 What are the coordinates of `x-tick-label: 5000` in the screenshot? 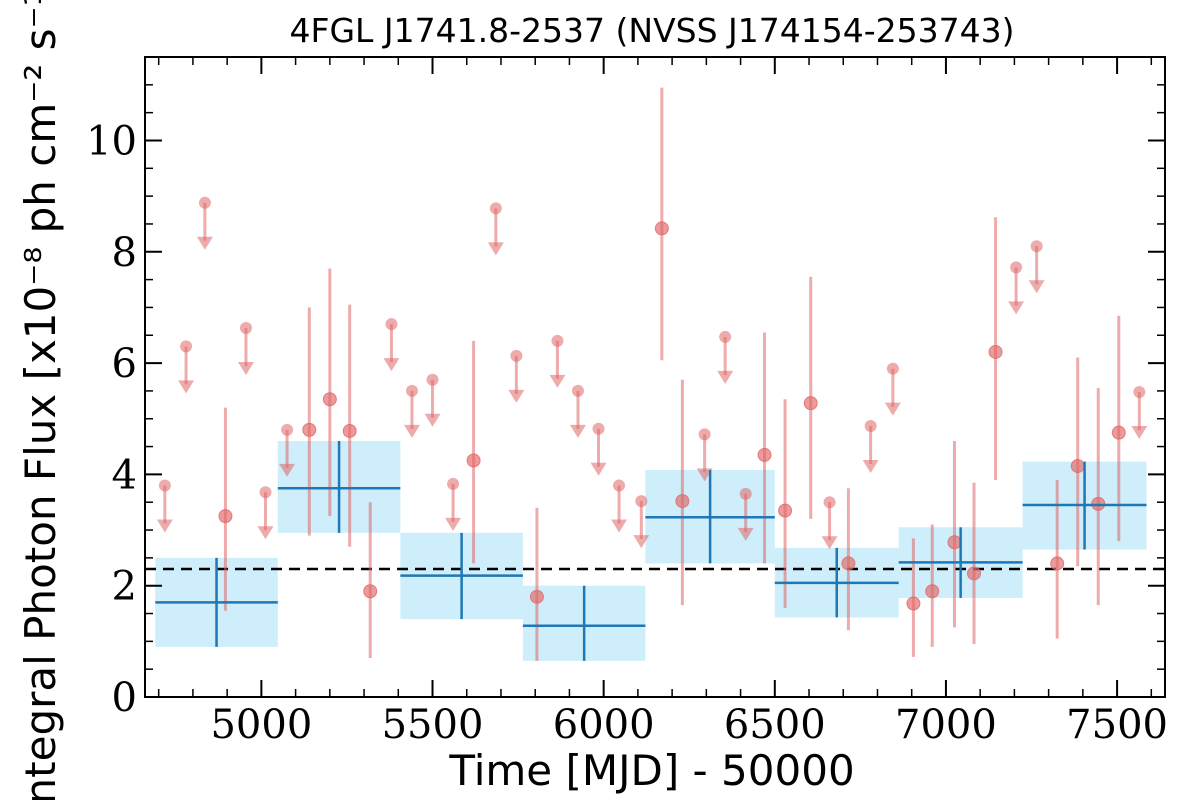 It's located at (261, 725).